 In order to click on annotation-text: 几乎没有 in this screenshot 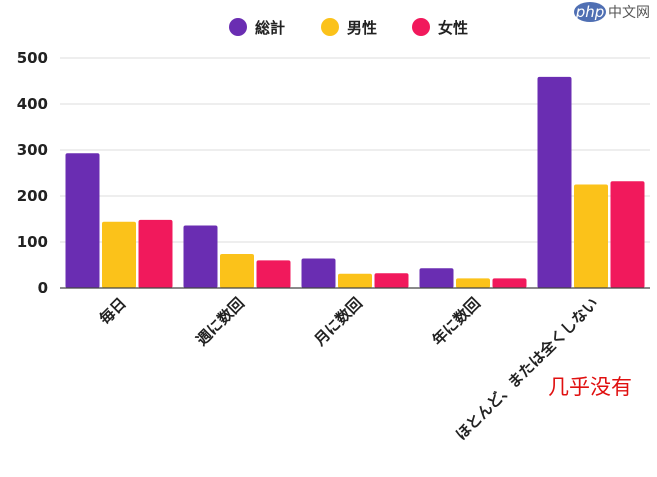, I will do `click(590, 387)`.